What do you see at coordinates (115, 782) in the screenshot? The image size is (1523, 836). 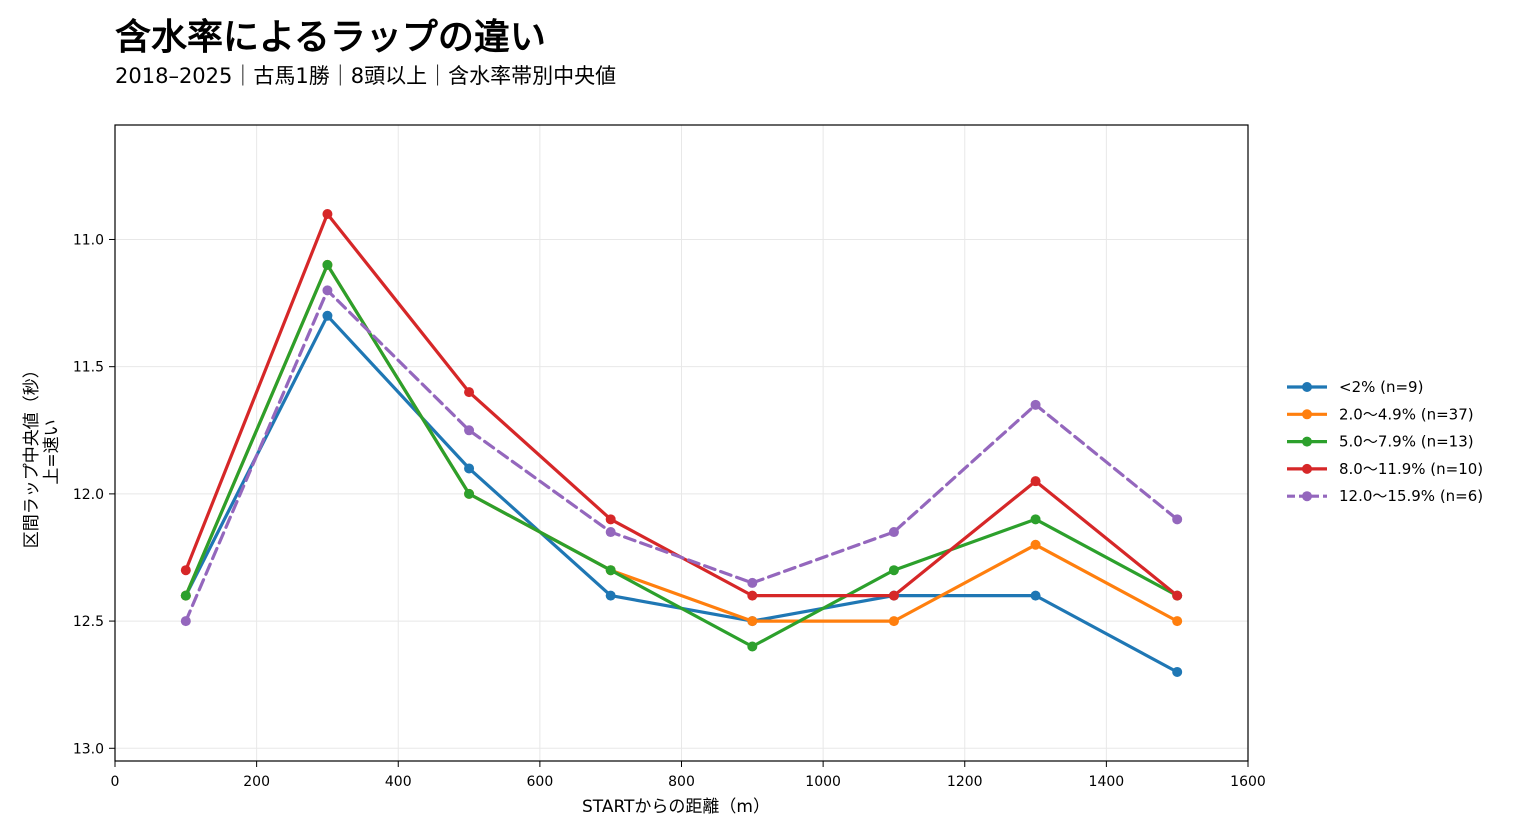 I see `x-tick-label: 0` at bounding box center [115, 782].